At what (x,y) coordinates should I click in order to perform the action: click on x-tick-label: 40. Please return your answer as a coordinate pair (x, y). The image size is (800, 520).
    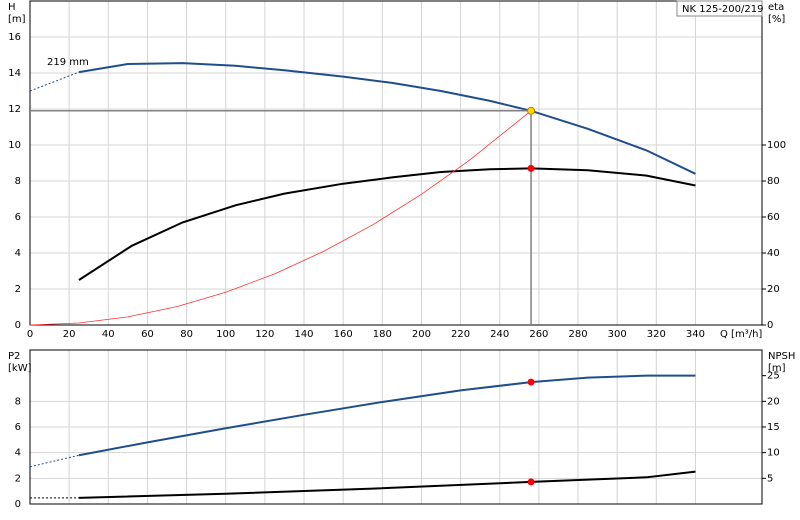
    Looking at the image, I should click on (108, 334).